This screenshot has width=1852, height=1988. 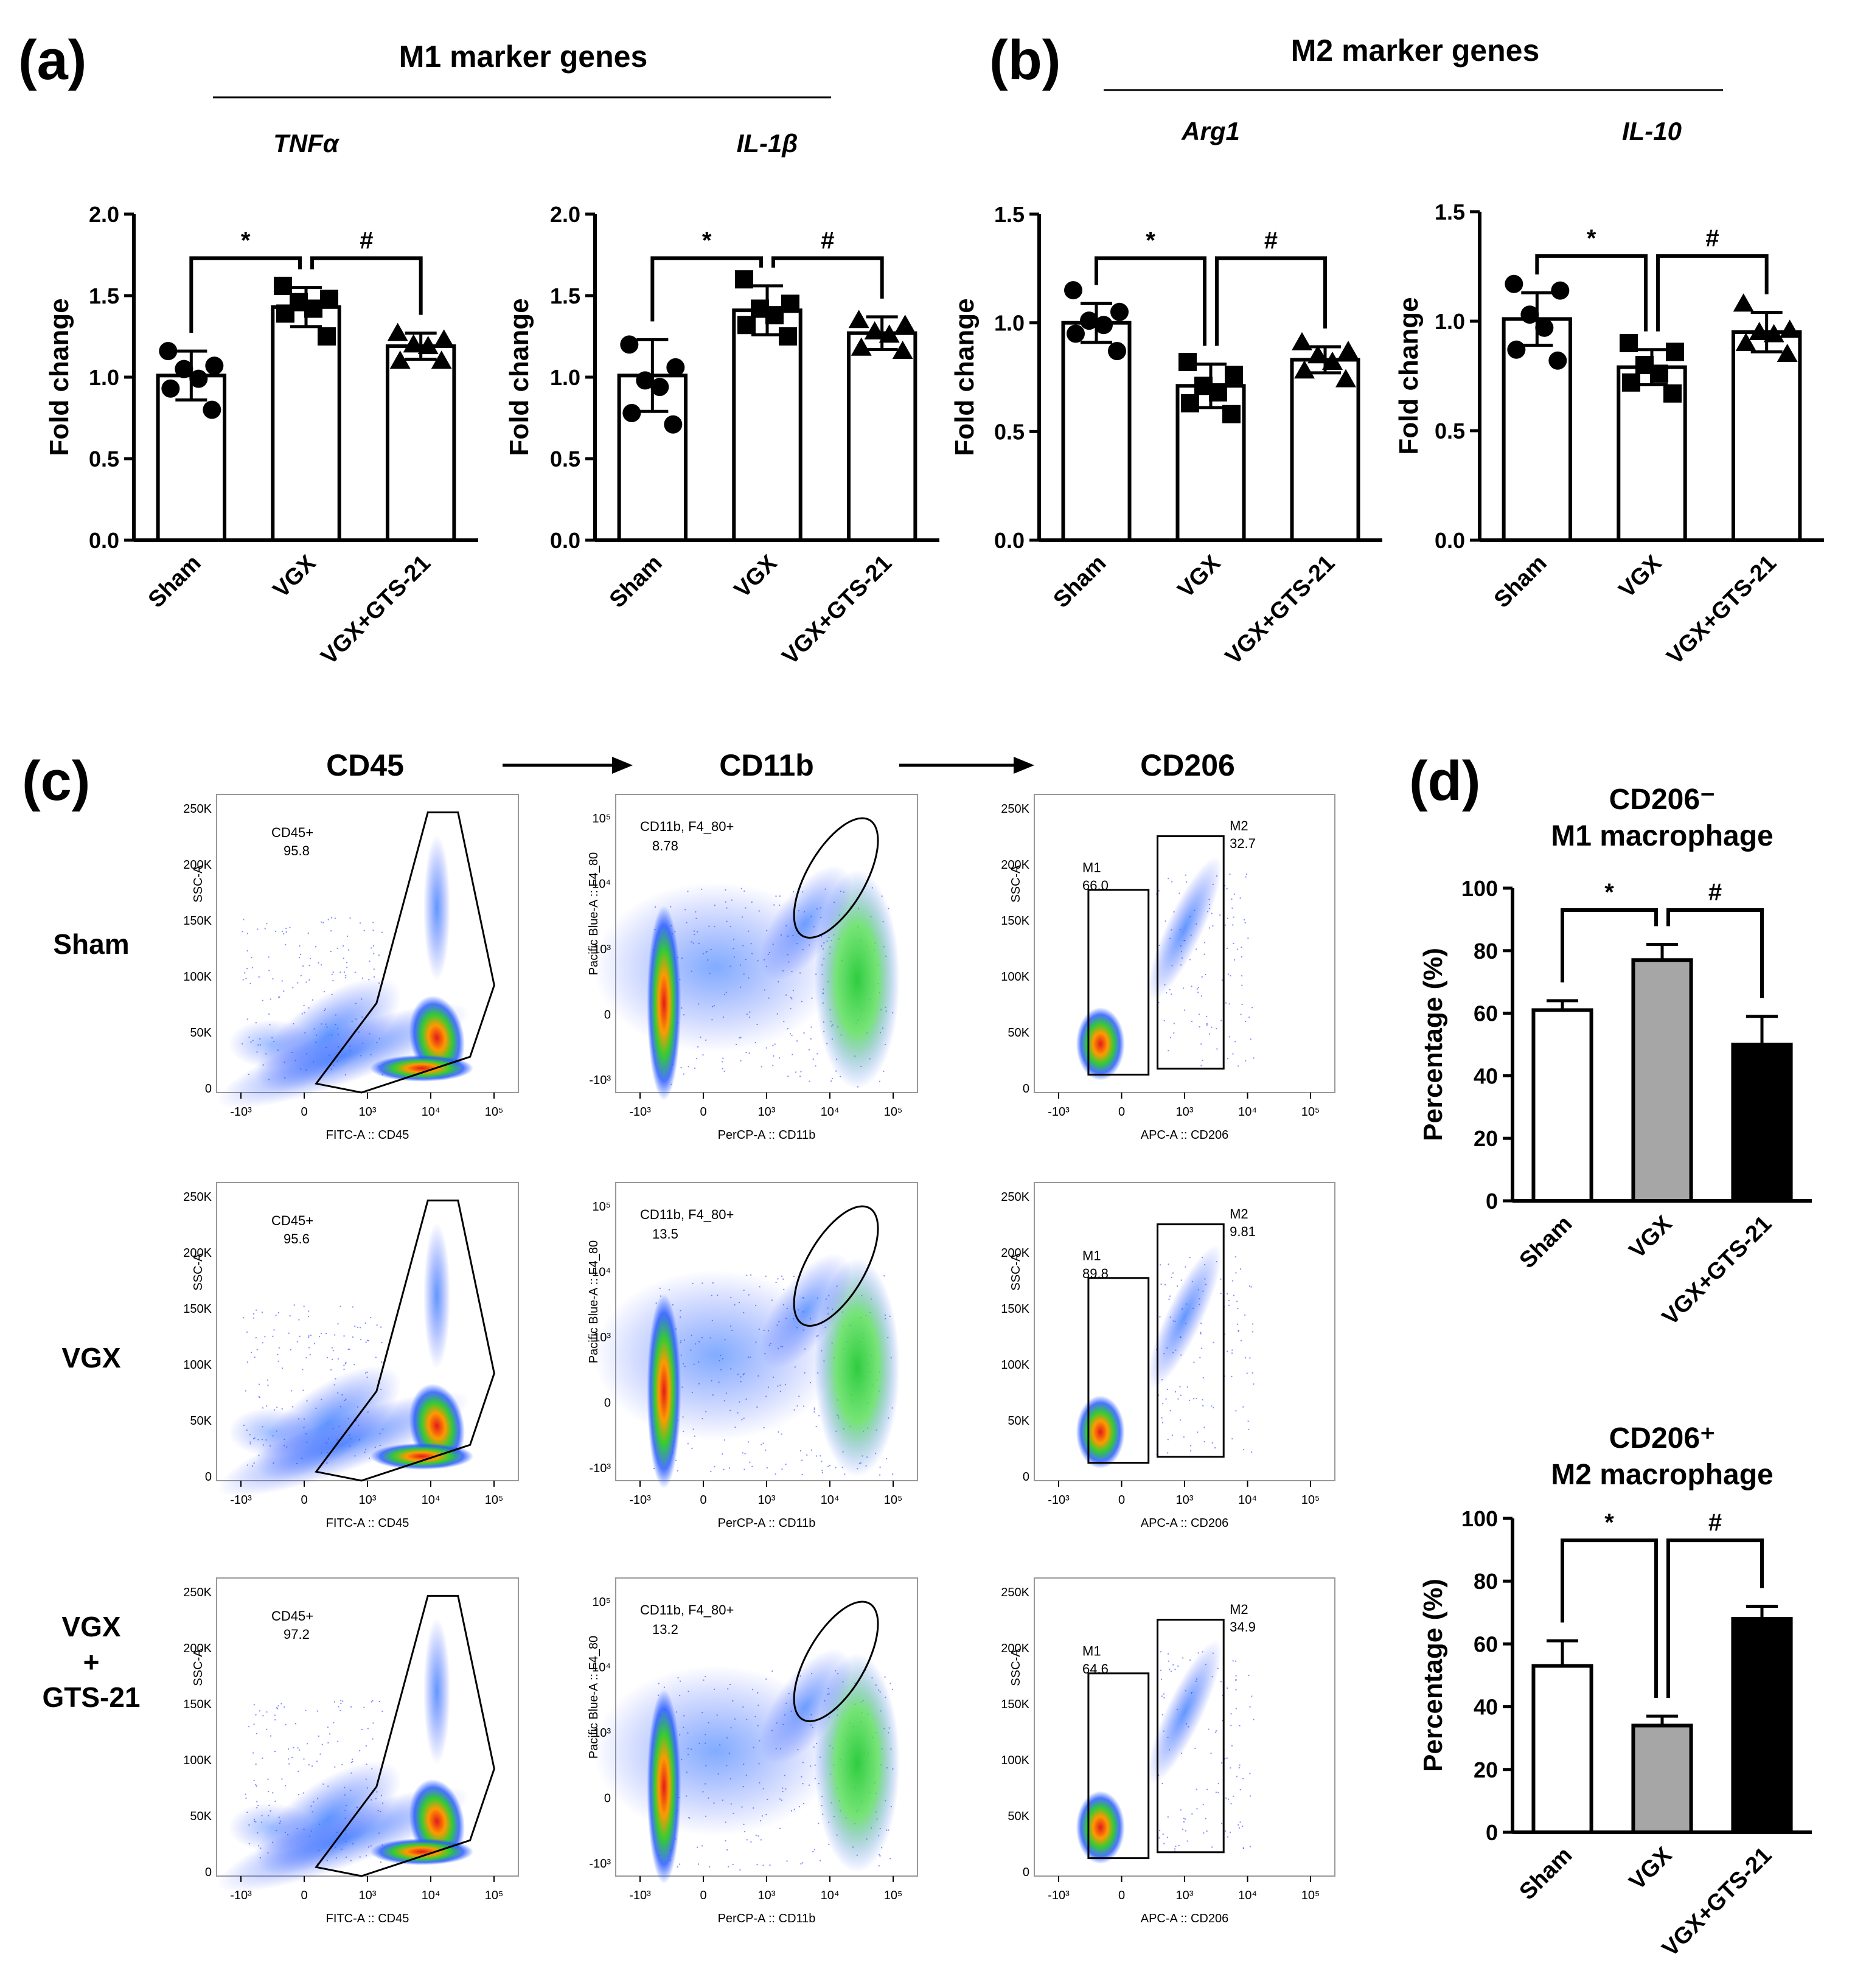 What do you see at coordinates (1712, 238) in the screenshot?
I see `significance-marker: #` at bounding box center [1712, 238].